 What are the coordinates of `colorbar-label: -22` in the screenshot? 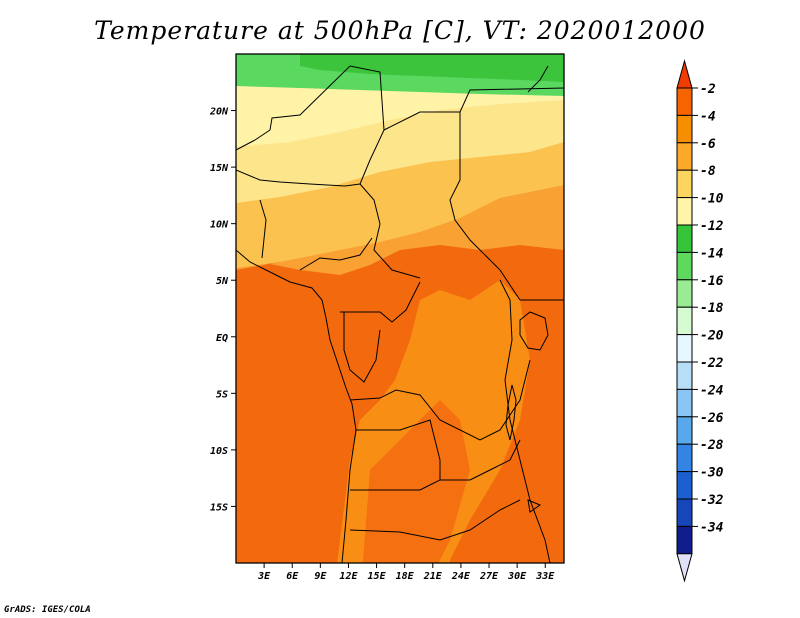 It's located at (712, 363).